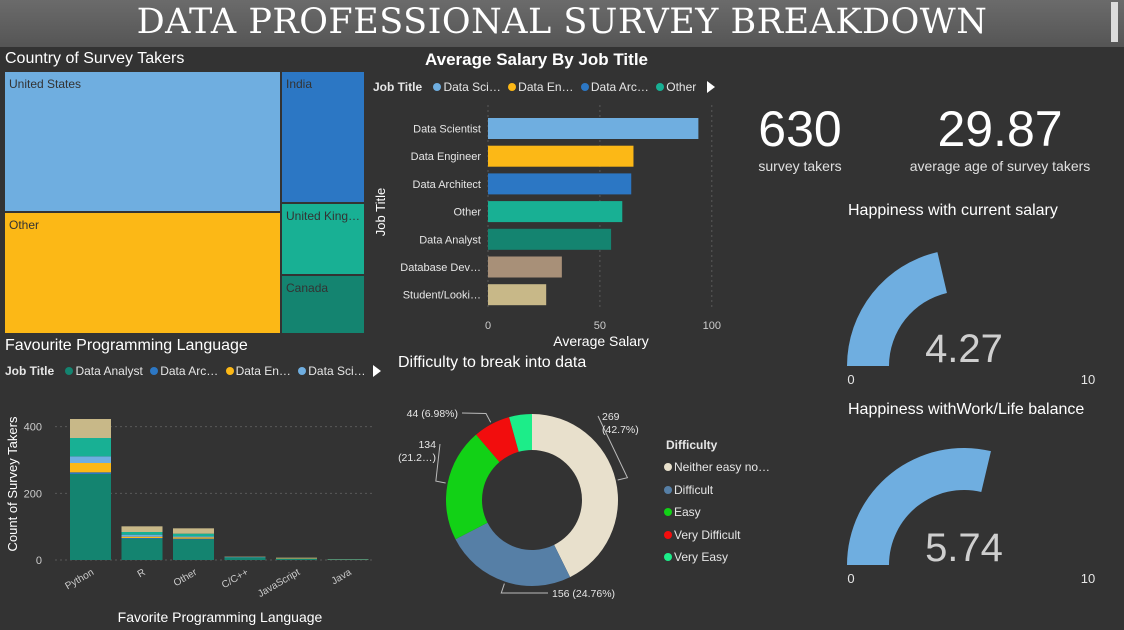 This screenshot has height=630, width=1124. I want to click on legend-label: Easy, so click(687, 512).